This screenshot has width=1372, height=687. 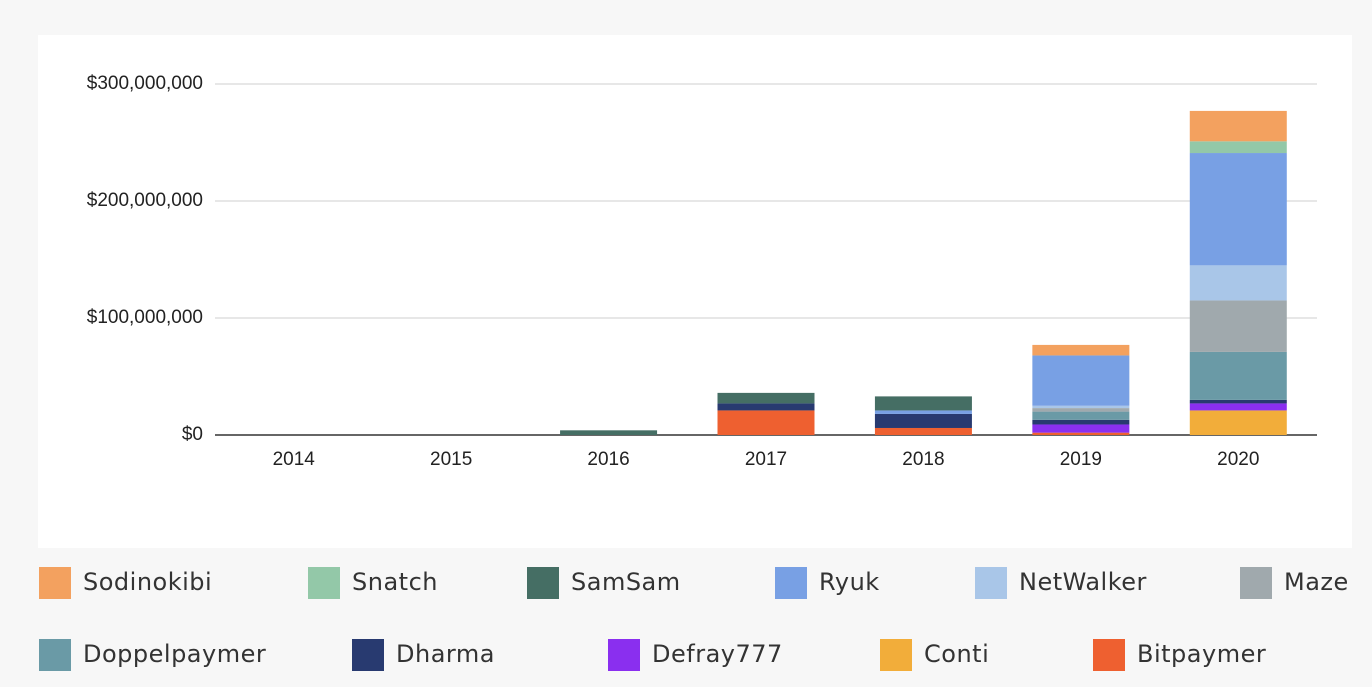 I want to click on legend-label: Sodinokibi, so click(x=147, y=582).